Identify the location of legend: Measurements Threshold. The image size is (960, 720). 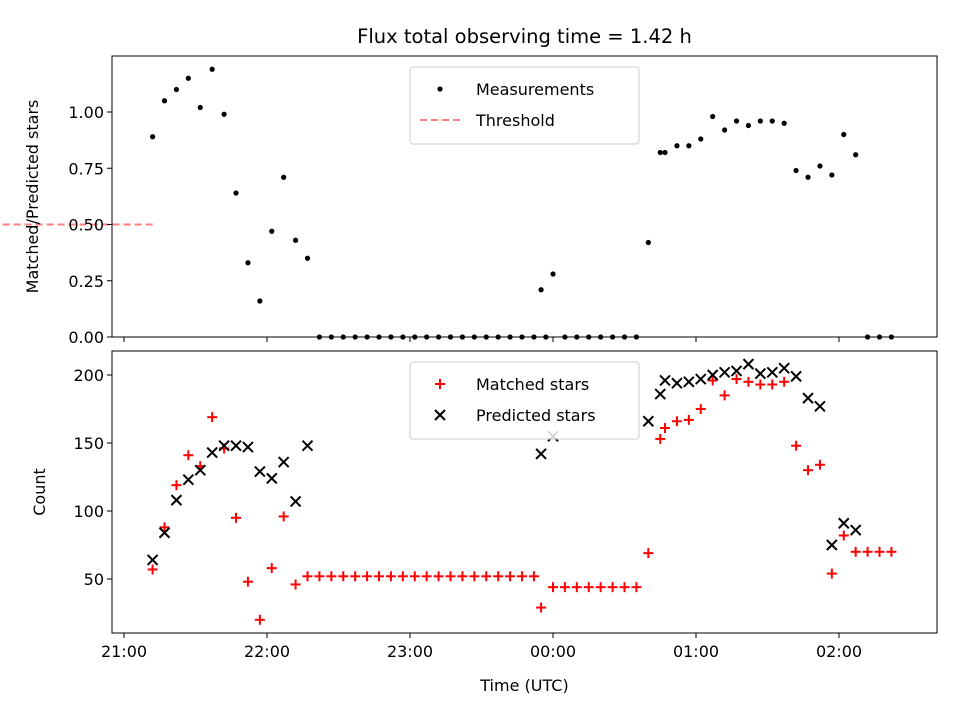
(524, 105).